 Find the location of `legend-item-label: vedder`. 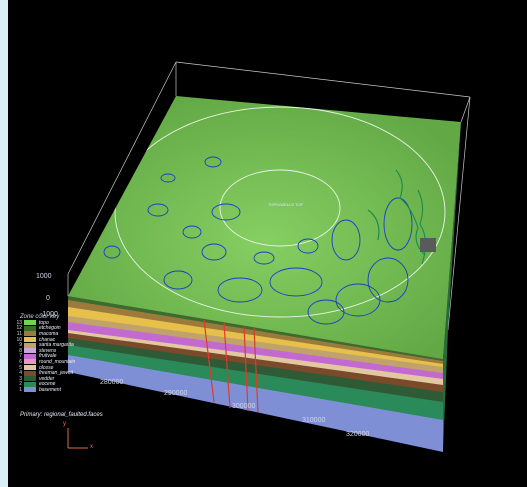

legend-item-label: vedder is located at coordinates (47, 378).